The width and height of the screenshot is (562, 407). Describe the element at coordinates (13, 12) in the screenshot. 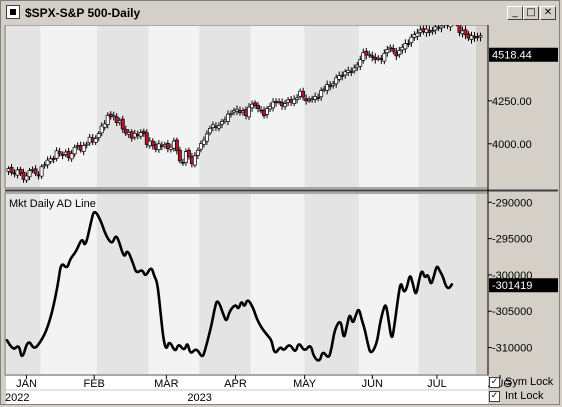

I see `window-menu-icon` at that location.